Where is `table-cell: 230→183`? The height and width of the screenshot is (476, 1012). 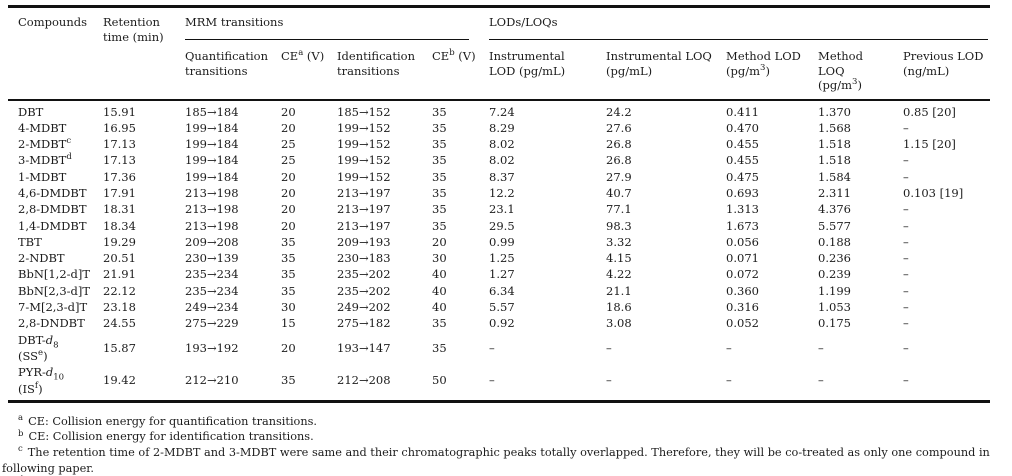 table-cell: 230→183 is located at coordinates (364, 258).